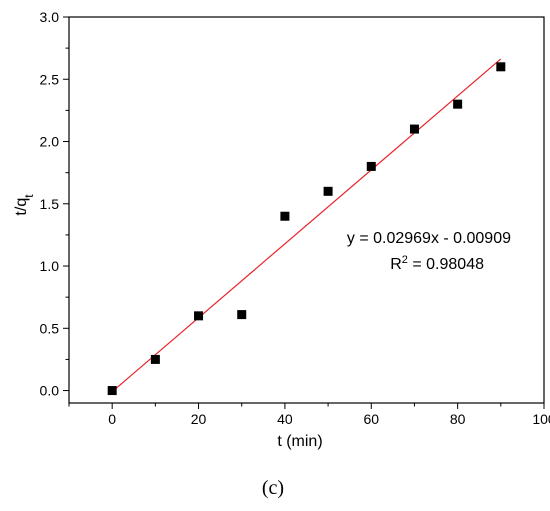 This screenshot has height=511, width=550. I want to click on x-tick-label: 100, so click(541, 419).